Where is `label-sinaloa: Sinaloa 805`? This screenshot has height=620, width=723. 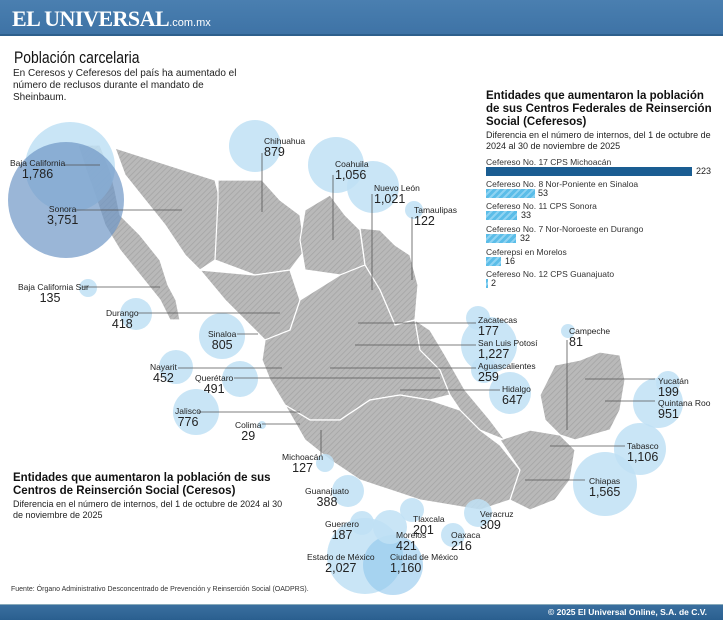
label-sinaloa: Sinaloa 805 is located at coordinates (222, 340).